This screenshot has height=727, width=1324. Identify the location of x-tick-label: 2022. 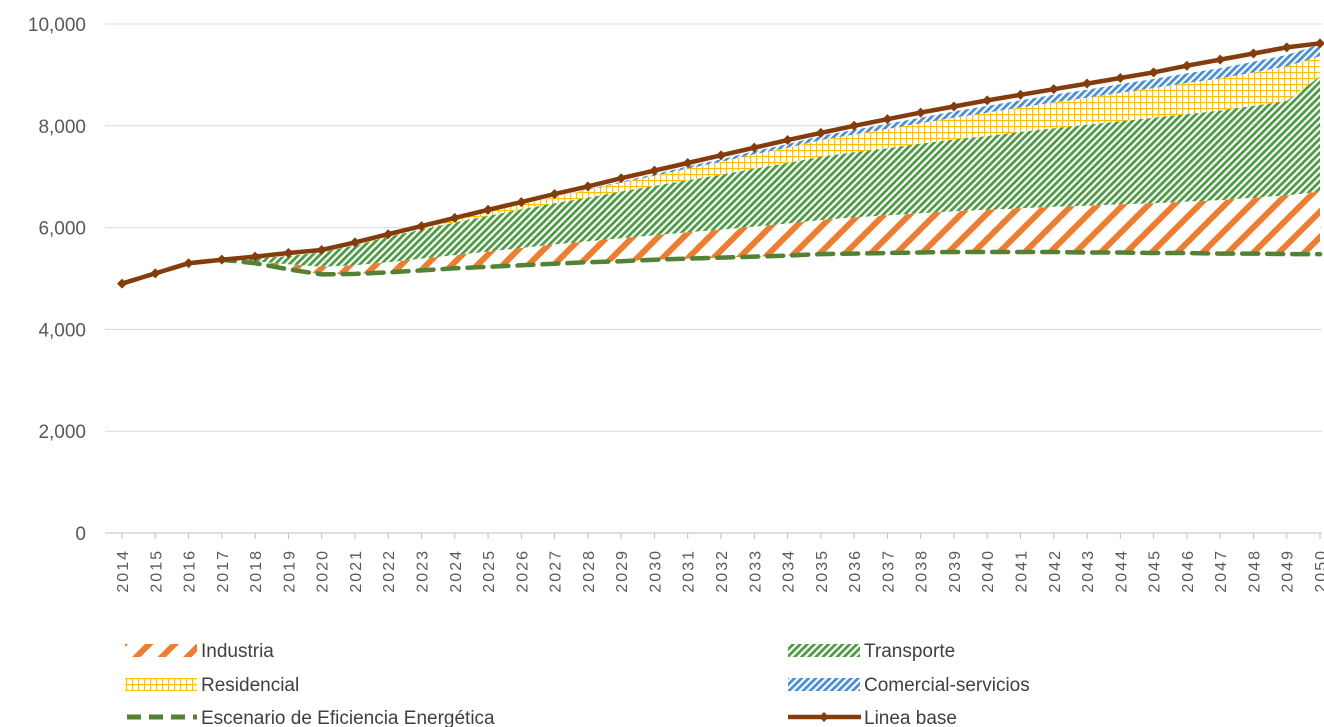
(389, 571).